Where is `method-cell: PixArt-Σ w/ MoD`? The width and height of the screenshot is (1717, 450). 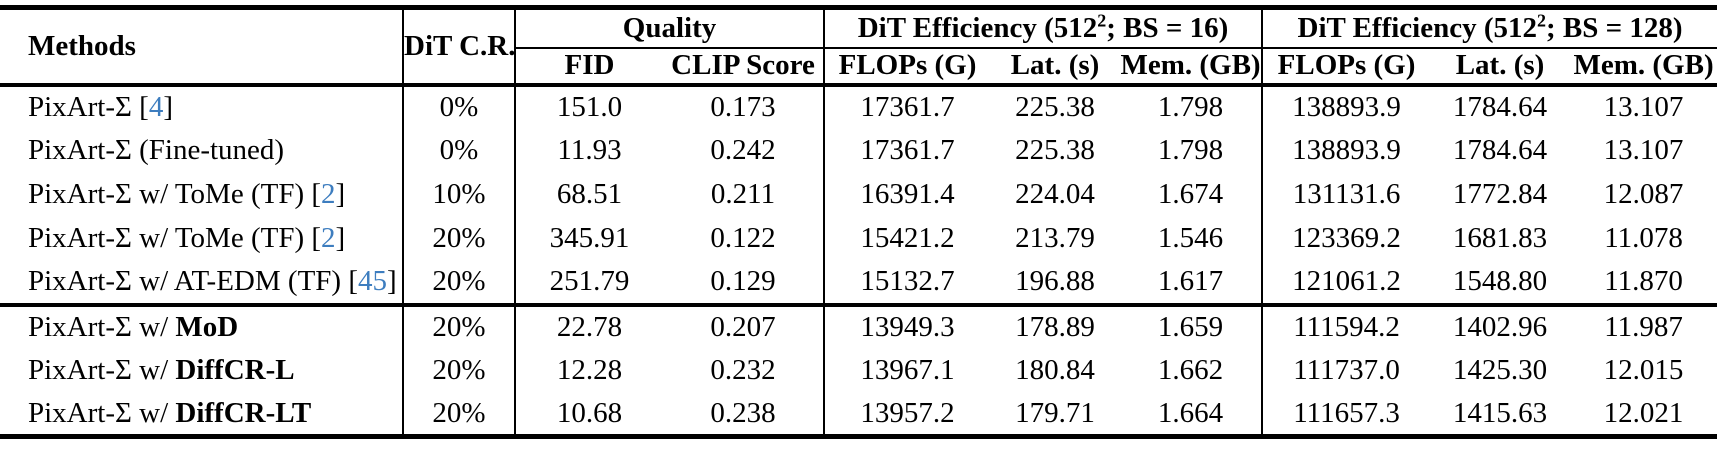 method-cell: PixArt-Σ w/ MoD is located at coordinates (202, 326).